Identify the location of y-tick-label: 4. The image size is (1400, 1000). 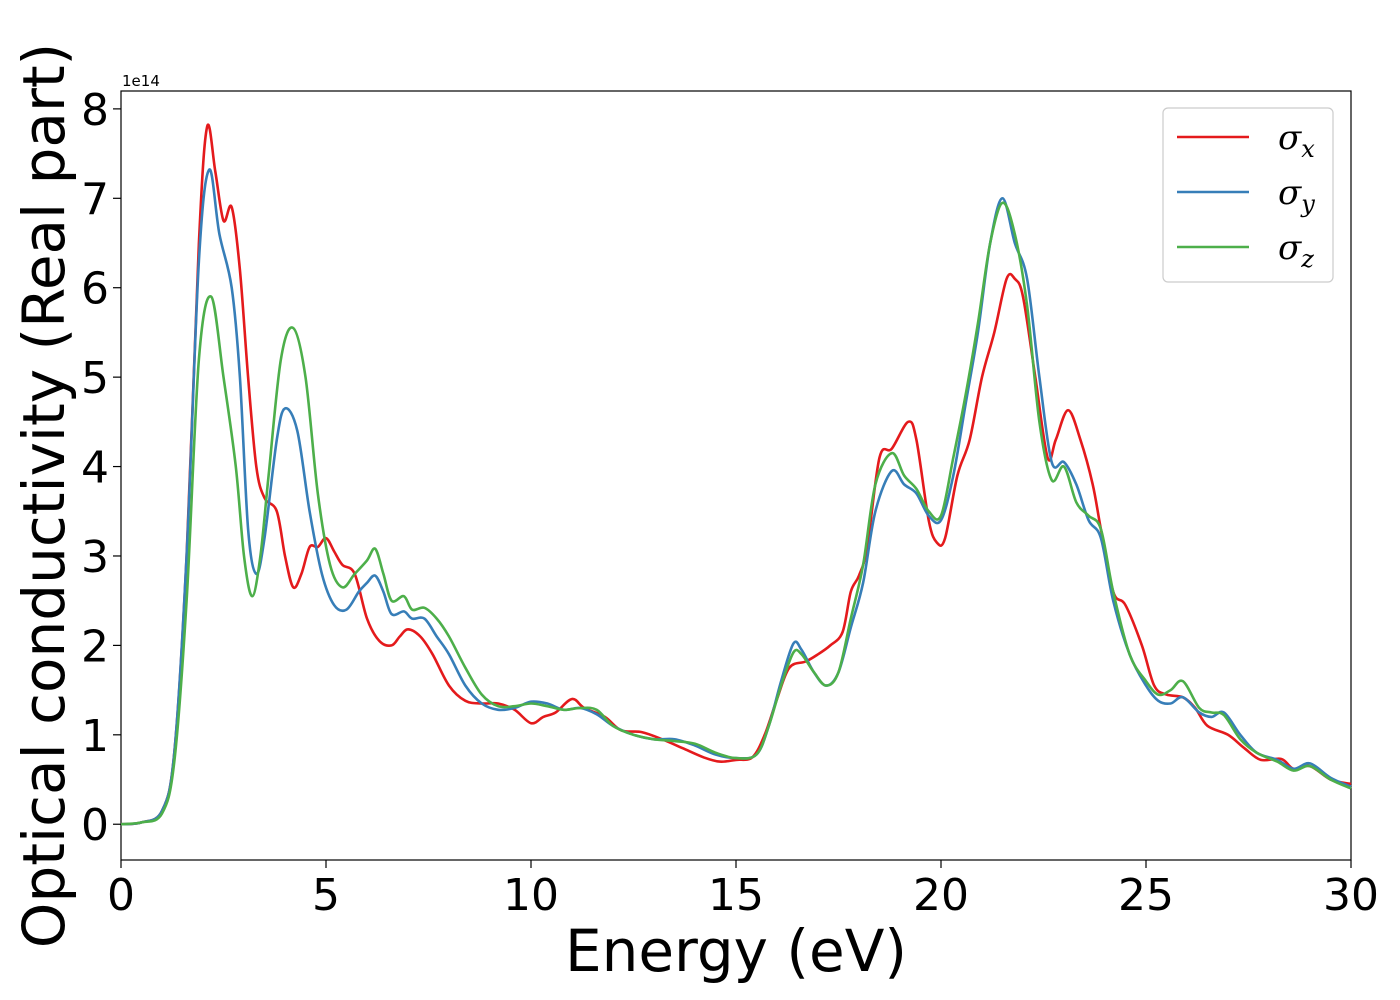
(95, 468).